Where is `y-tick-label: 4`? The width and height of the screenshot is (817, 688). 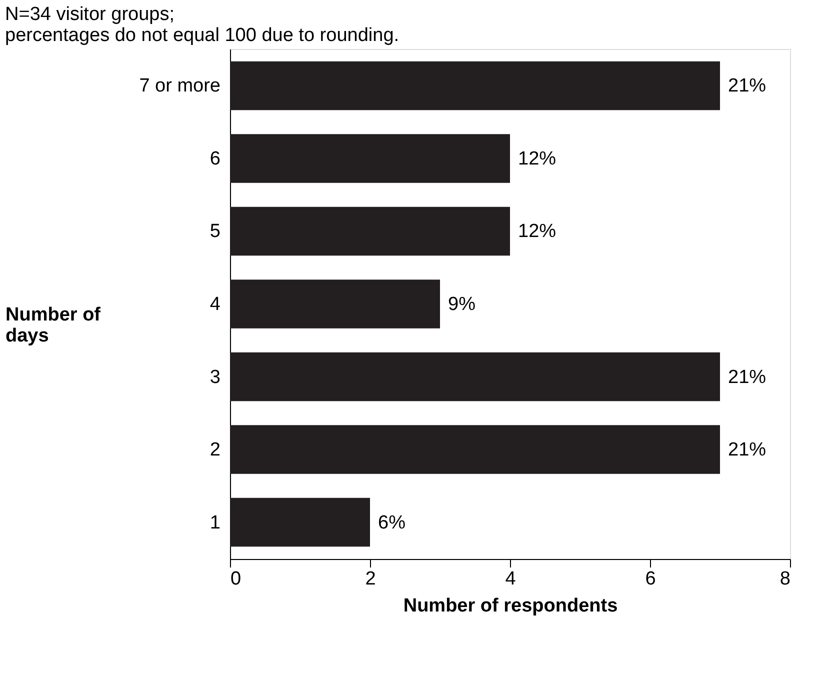 y-tick-label: 4 is located at coordinates (215, 304).